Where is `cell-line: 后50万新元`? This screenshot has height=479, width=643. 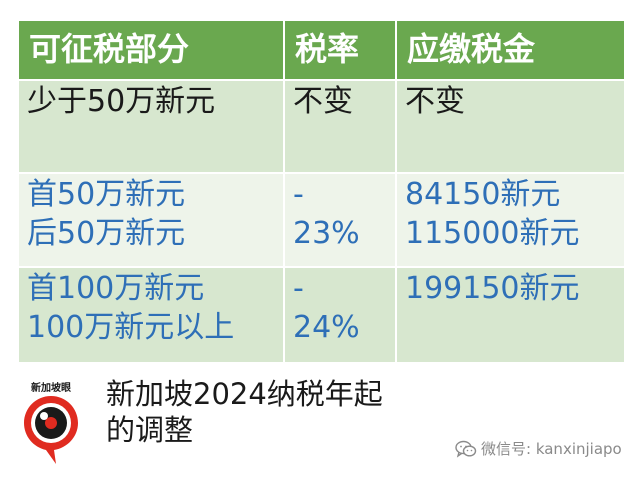
cell-line: 后50万新元 is located at coordinates (106, 234).